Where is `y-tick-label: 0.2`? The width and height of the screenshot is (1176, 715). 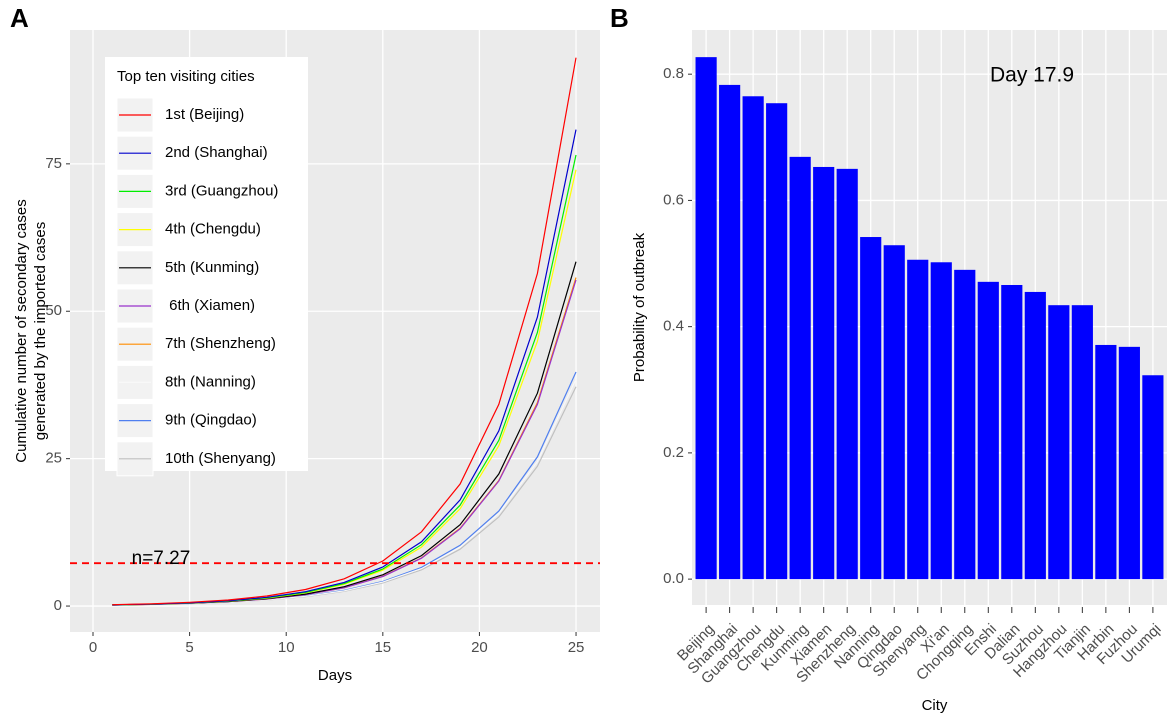
y-tick-label: 0.2 is located at coordinates (673, 452).